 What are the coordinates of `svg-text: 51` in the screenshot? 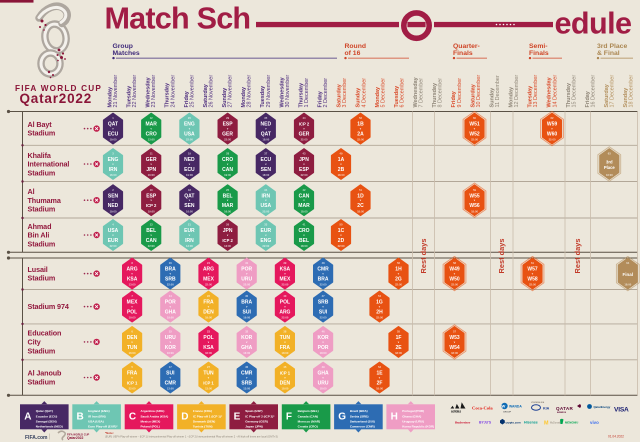 It's located at (360, 190).